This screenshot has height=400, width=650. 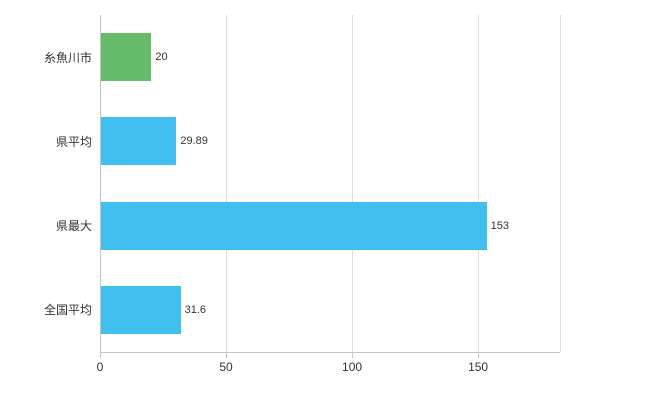 I want to click on value-label: 29.89, so click(x=194, y=141).